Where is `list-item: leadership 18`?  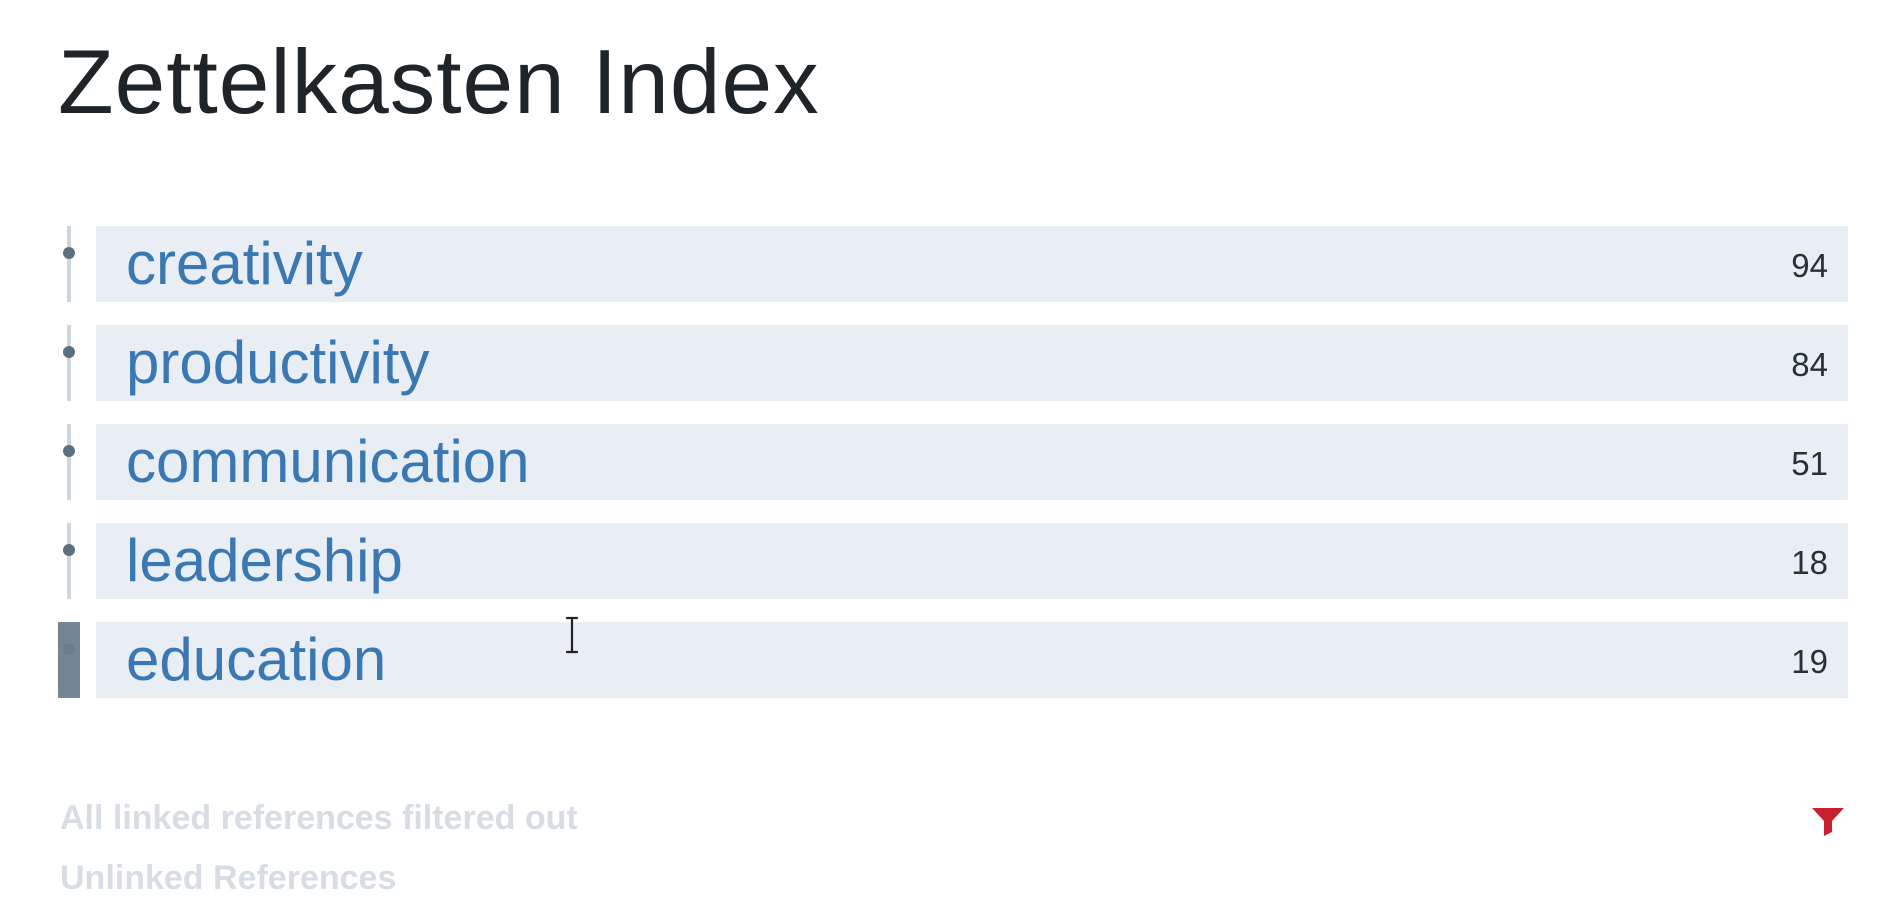
list-item: leadership 18 is located at coordinates (953, 561).